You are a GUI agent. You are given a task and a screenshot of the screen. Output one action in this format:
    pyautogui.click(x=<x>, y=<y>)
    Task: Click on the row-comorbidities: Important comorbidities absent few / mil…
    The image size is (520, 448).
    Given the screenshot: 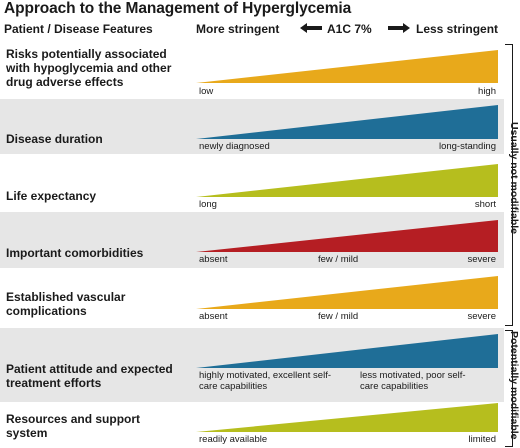 What is the action you would take?
    pyautogui.click(x=252, y=240)
    